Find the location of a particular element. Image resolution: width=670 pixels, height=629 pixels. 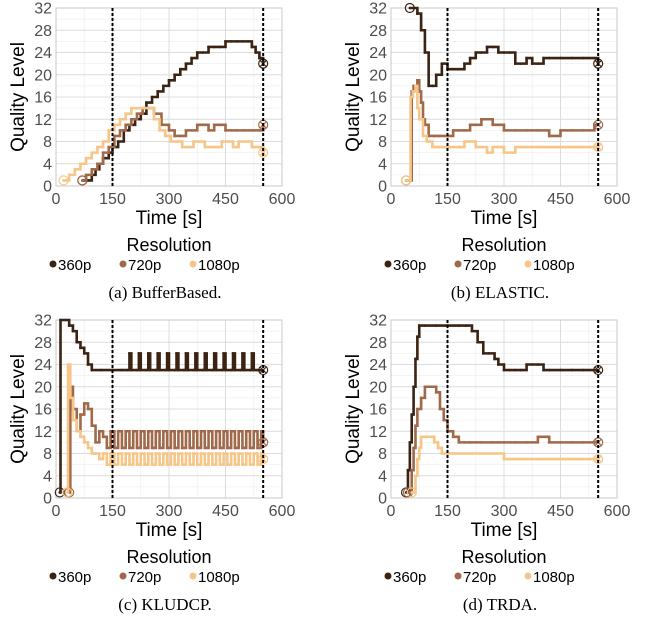

y-tick-label: 4 is located at coordinates (382, 164).